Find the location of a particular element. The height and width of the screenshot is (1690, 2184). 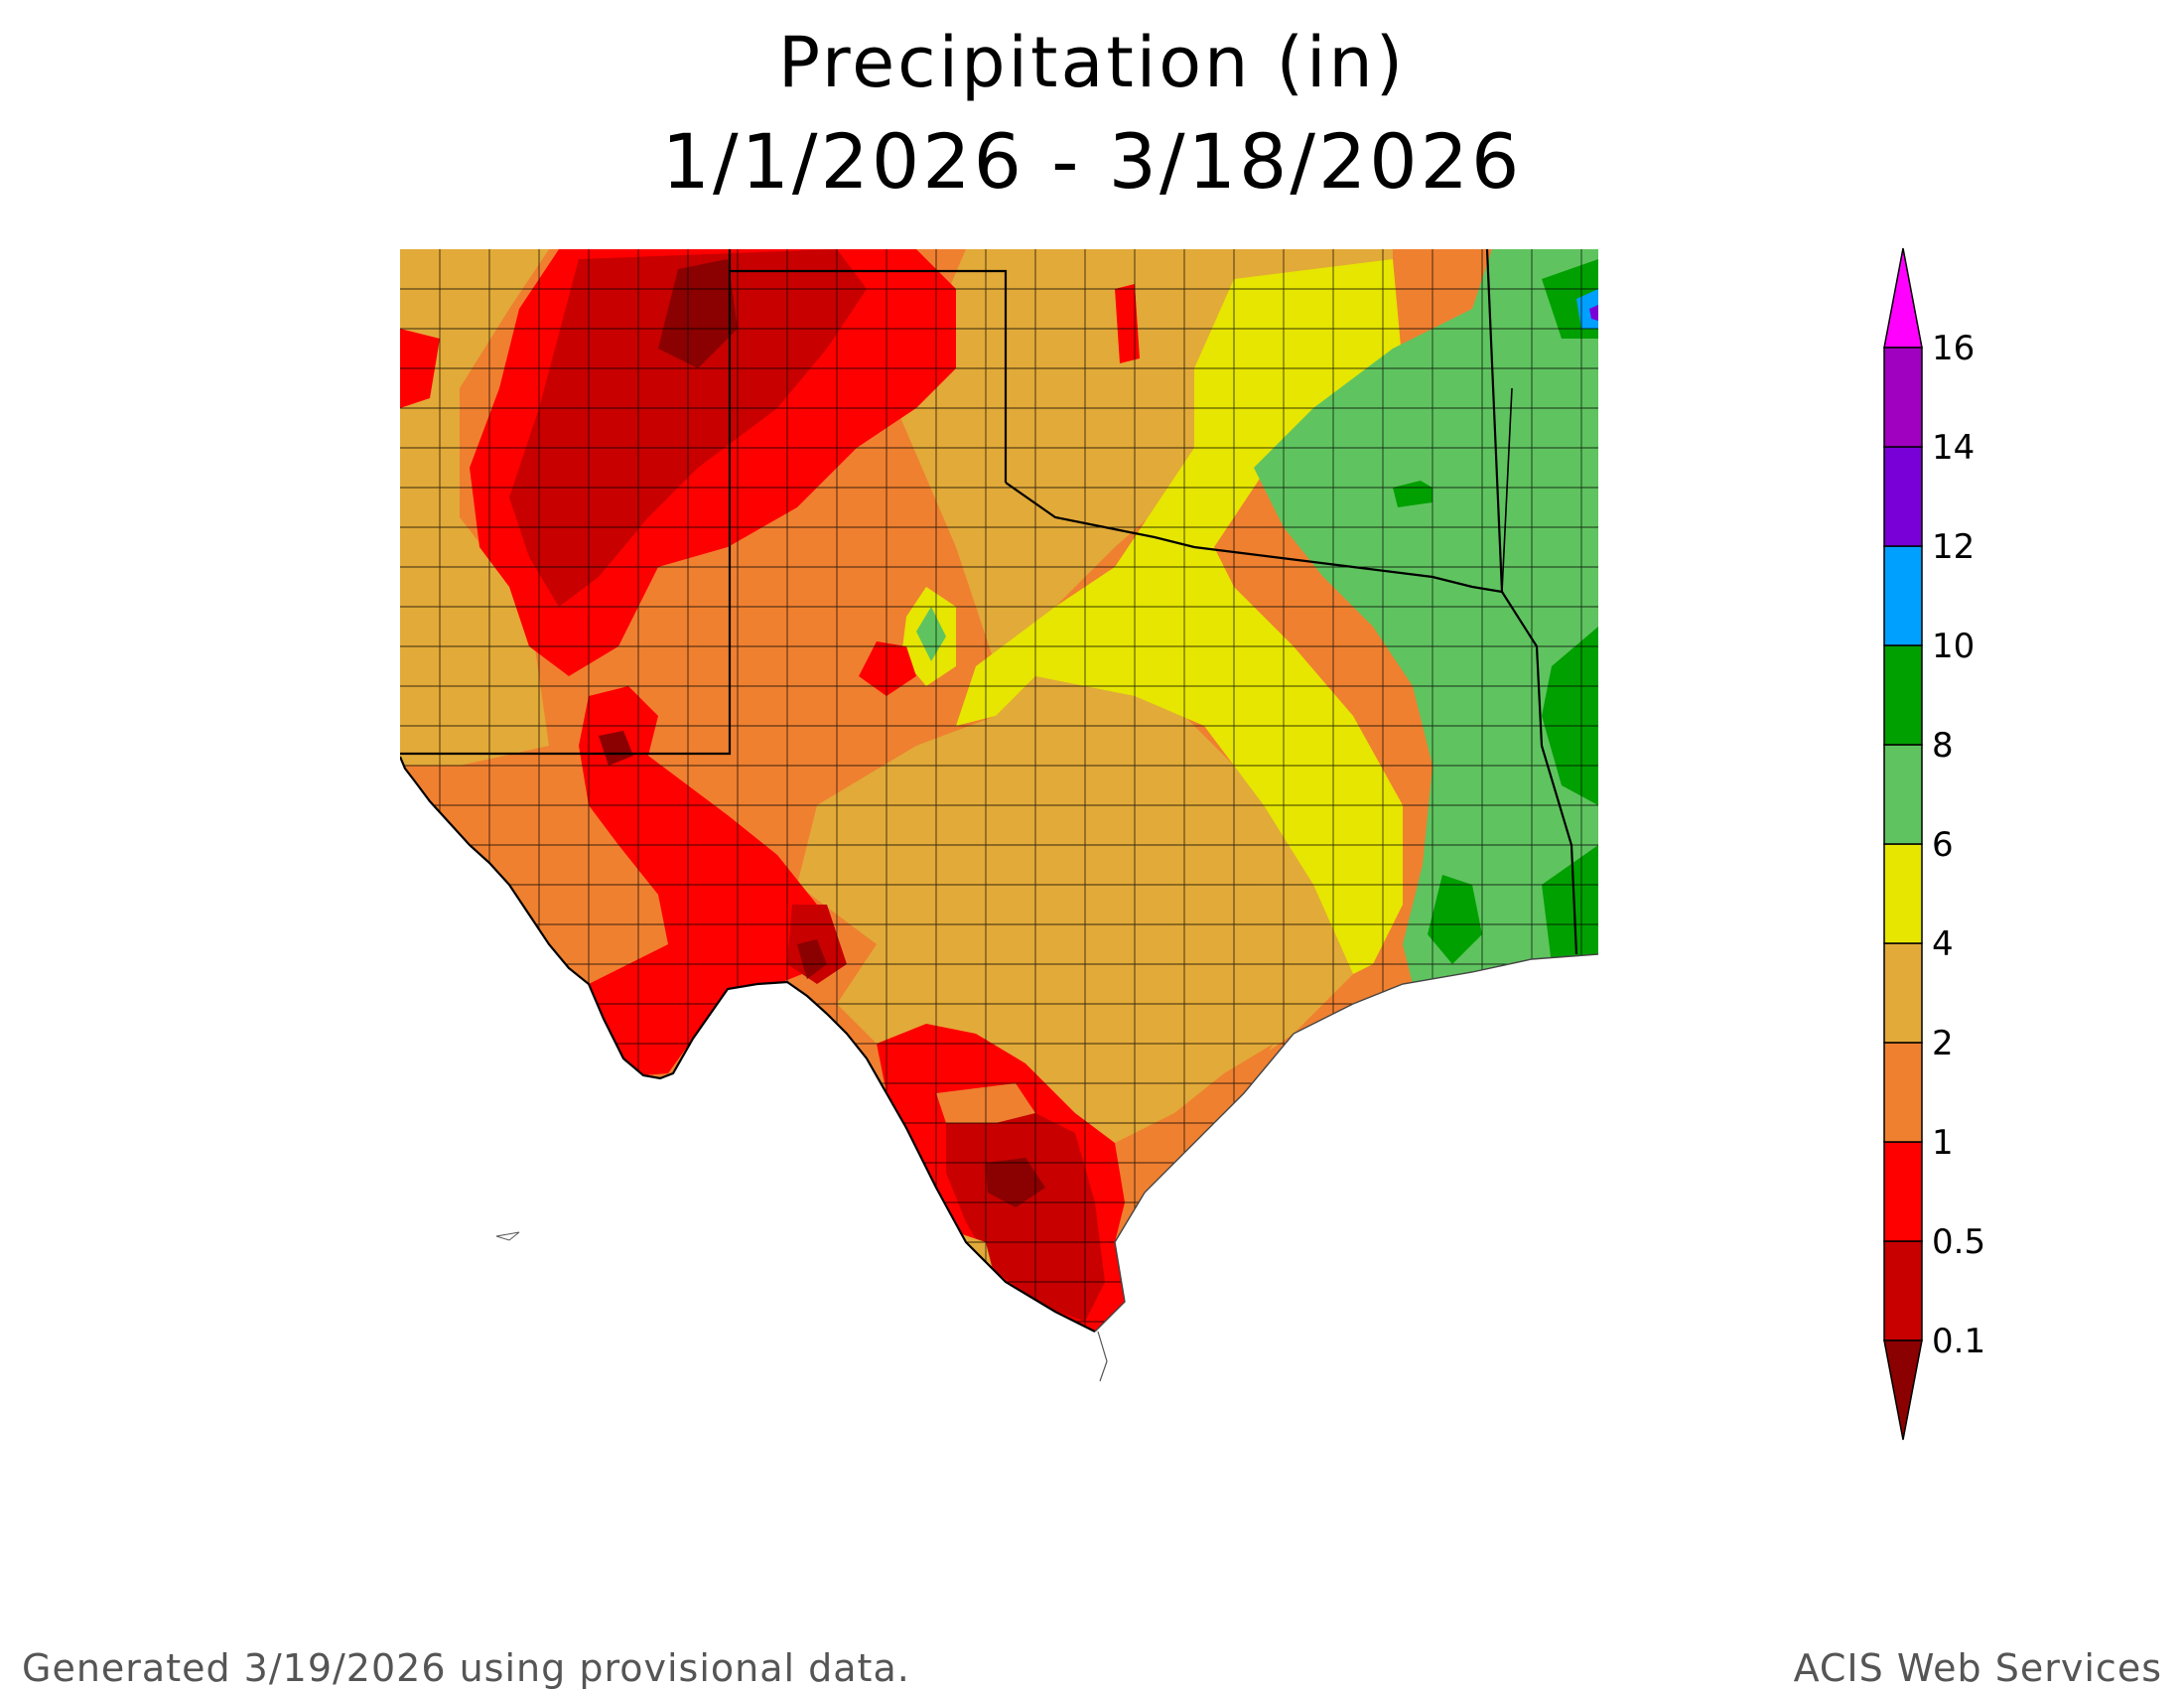

precip-zone-dry-spot is located at coordinates (887, 668).